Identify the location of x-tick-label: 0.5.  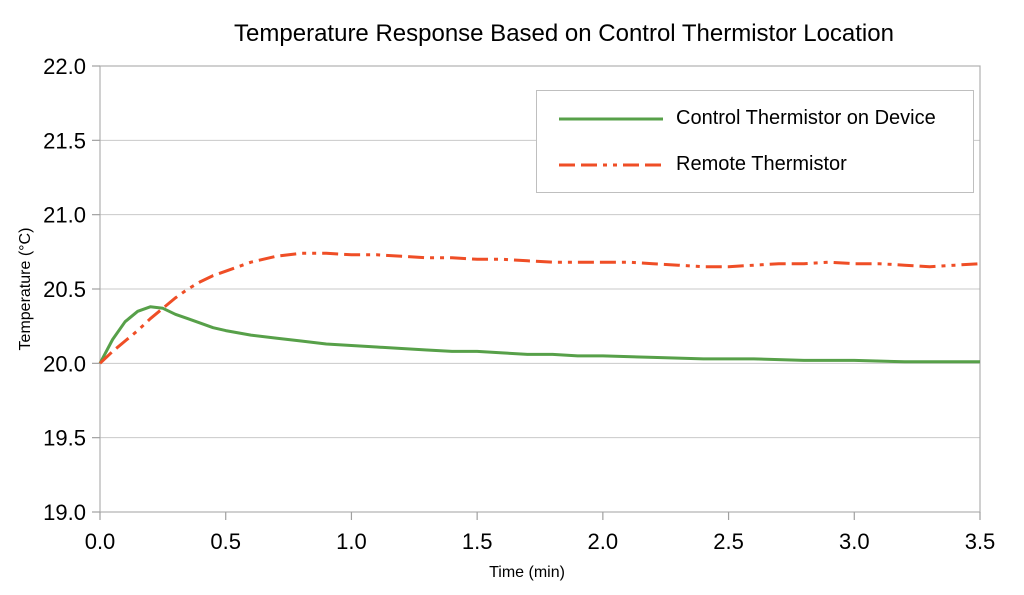
(225, 541).